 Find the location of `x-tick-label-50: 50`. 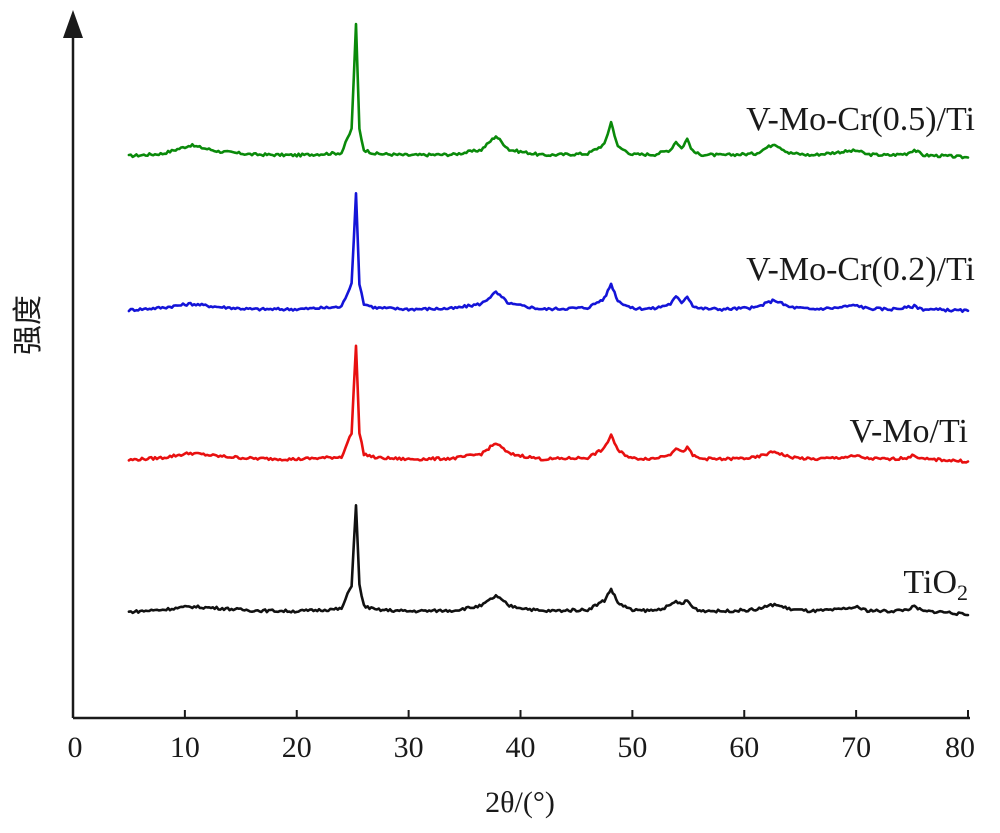

x-tick-label-50: 50 is located at coordinates (632, 747).